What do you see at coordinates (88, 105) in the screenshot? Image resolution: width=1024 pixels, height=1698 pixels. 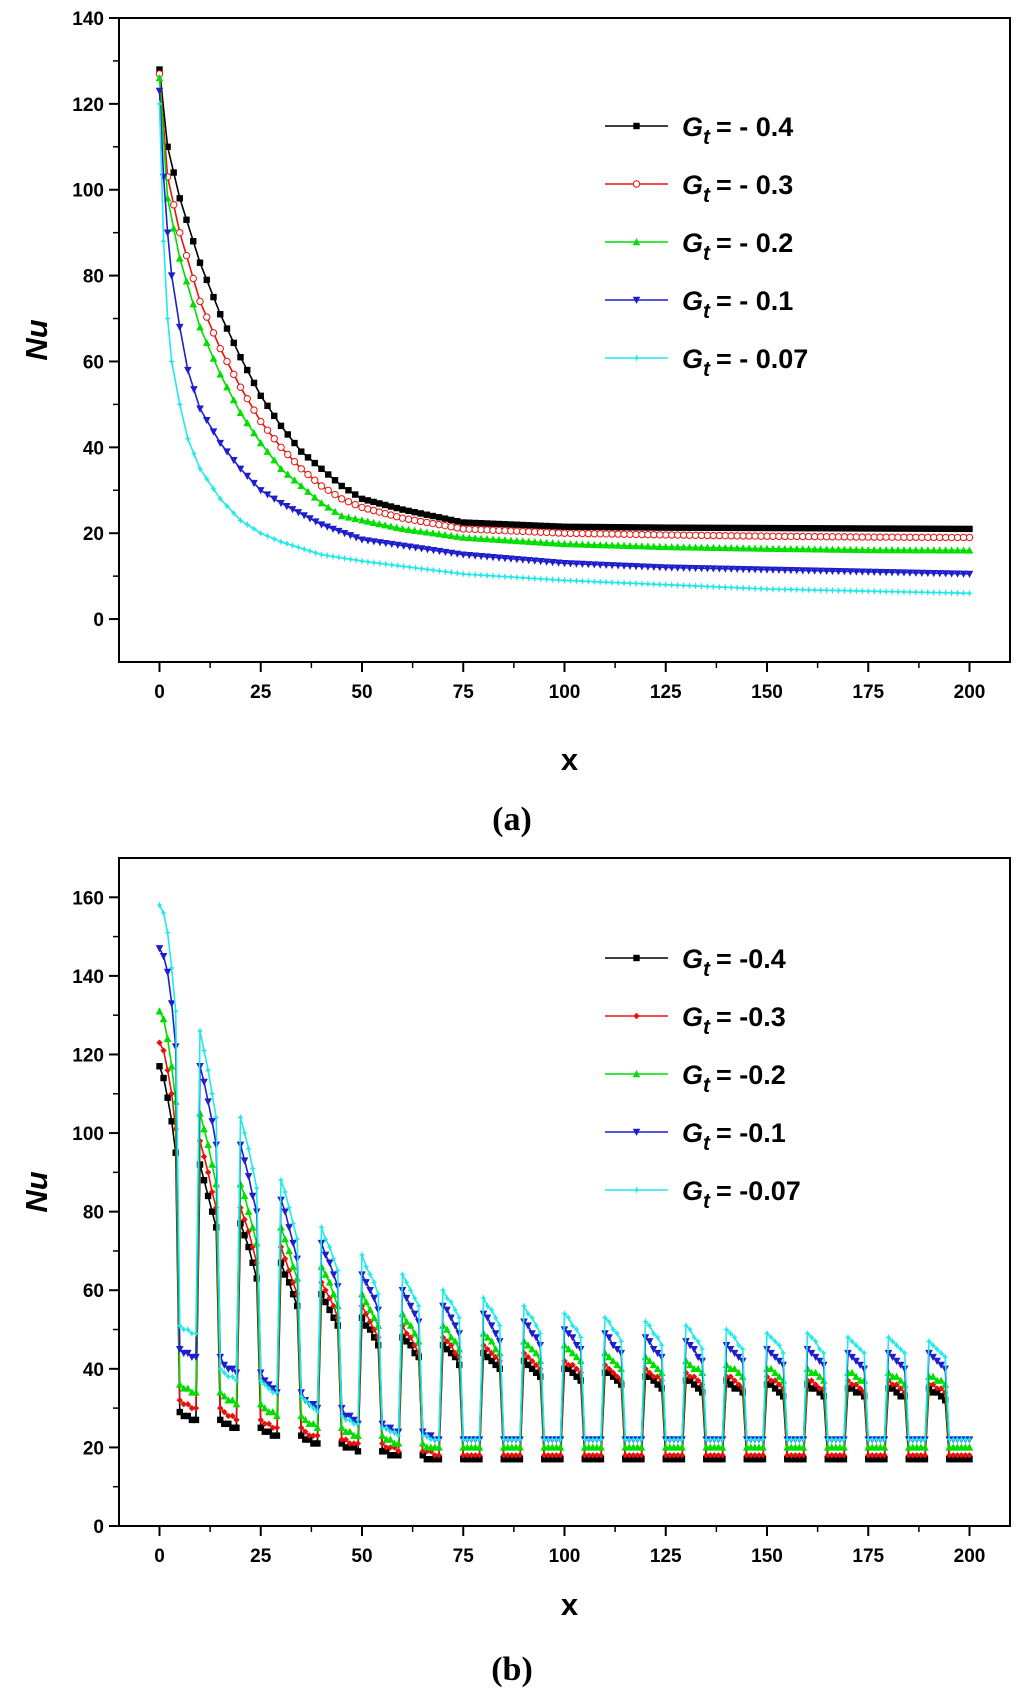 I see `y-tick-label: 120` at bounding box center [88, 105].